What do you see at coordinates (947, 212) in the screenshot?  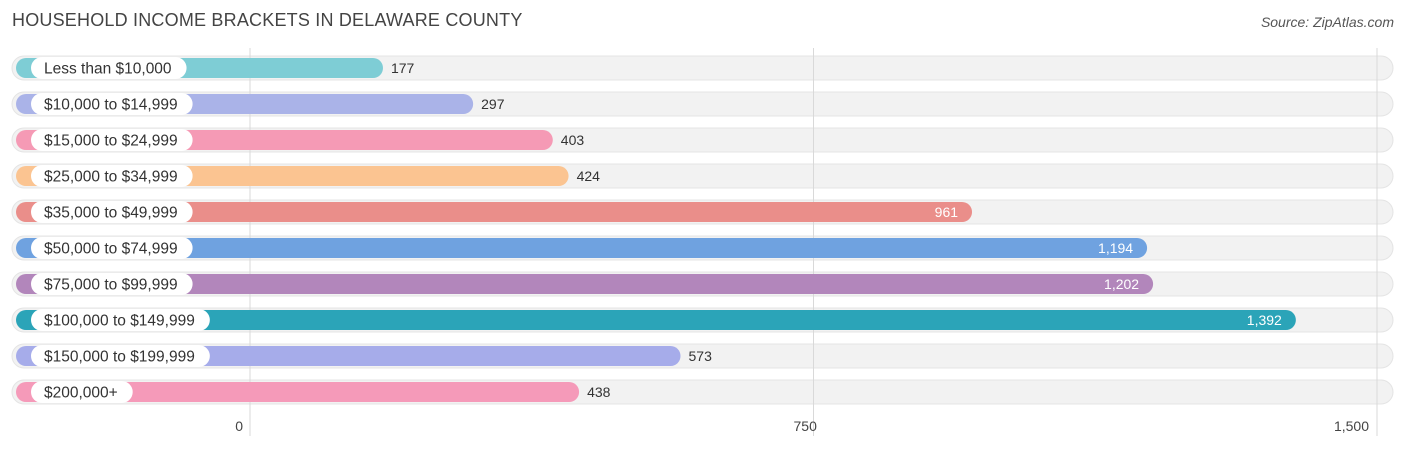 I see `value-label: 961` at bounding box center [947, 212].